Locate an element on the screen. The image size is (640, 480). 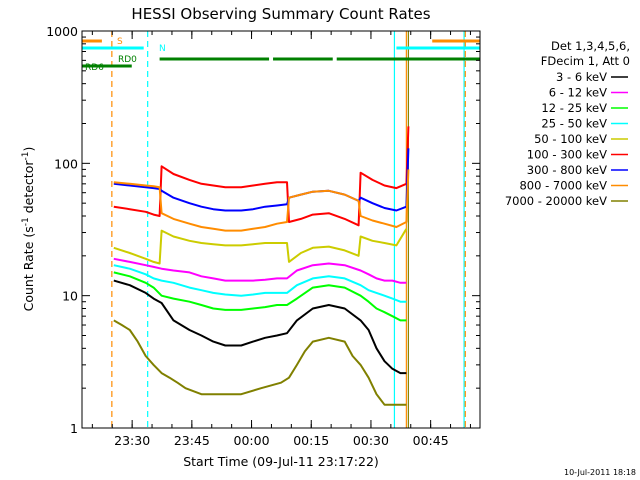
x-tick-label: 00:15 is located at coordinates (311, 440).